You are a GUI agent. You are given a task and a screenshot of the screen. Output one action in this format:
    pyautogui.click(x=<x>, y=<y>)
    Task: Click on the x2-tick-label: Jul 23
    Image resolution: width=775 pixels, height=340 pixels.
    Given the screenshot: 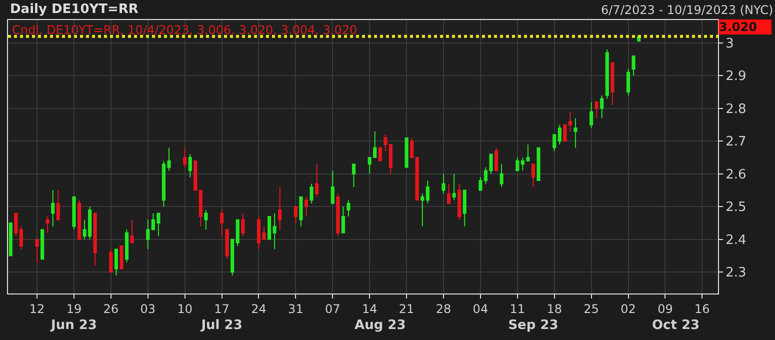 What is the action you would take?
    pyautogui.click(x=221, y=325)
    